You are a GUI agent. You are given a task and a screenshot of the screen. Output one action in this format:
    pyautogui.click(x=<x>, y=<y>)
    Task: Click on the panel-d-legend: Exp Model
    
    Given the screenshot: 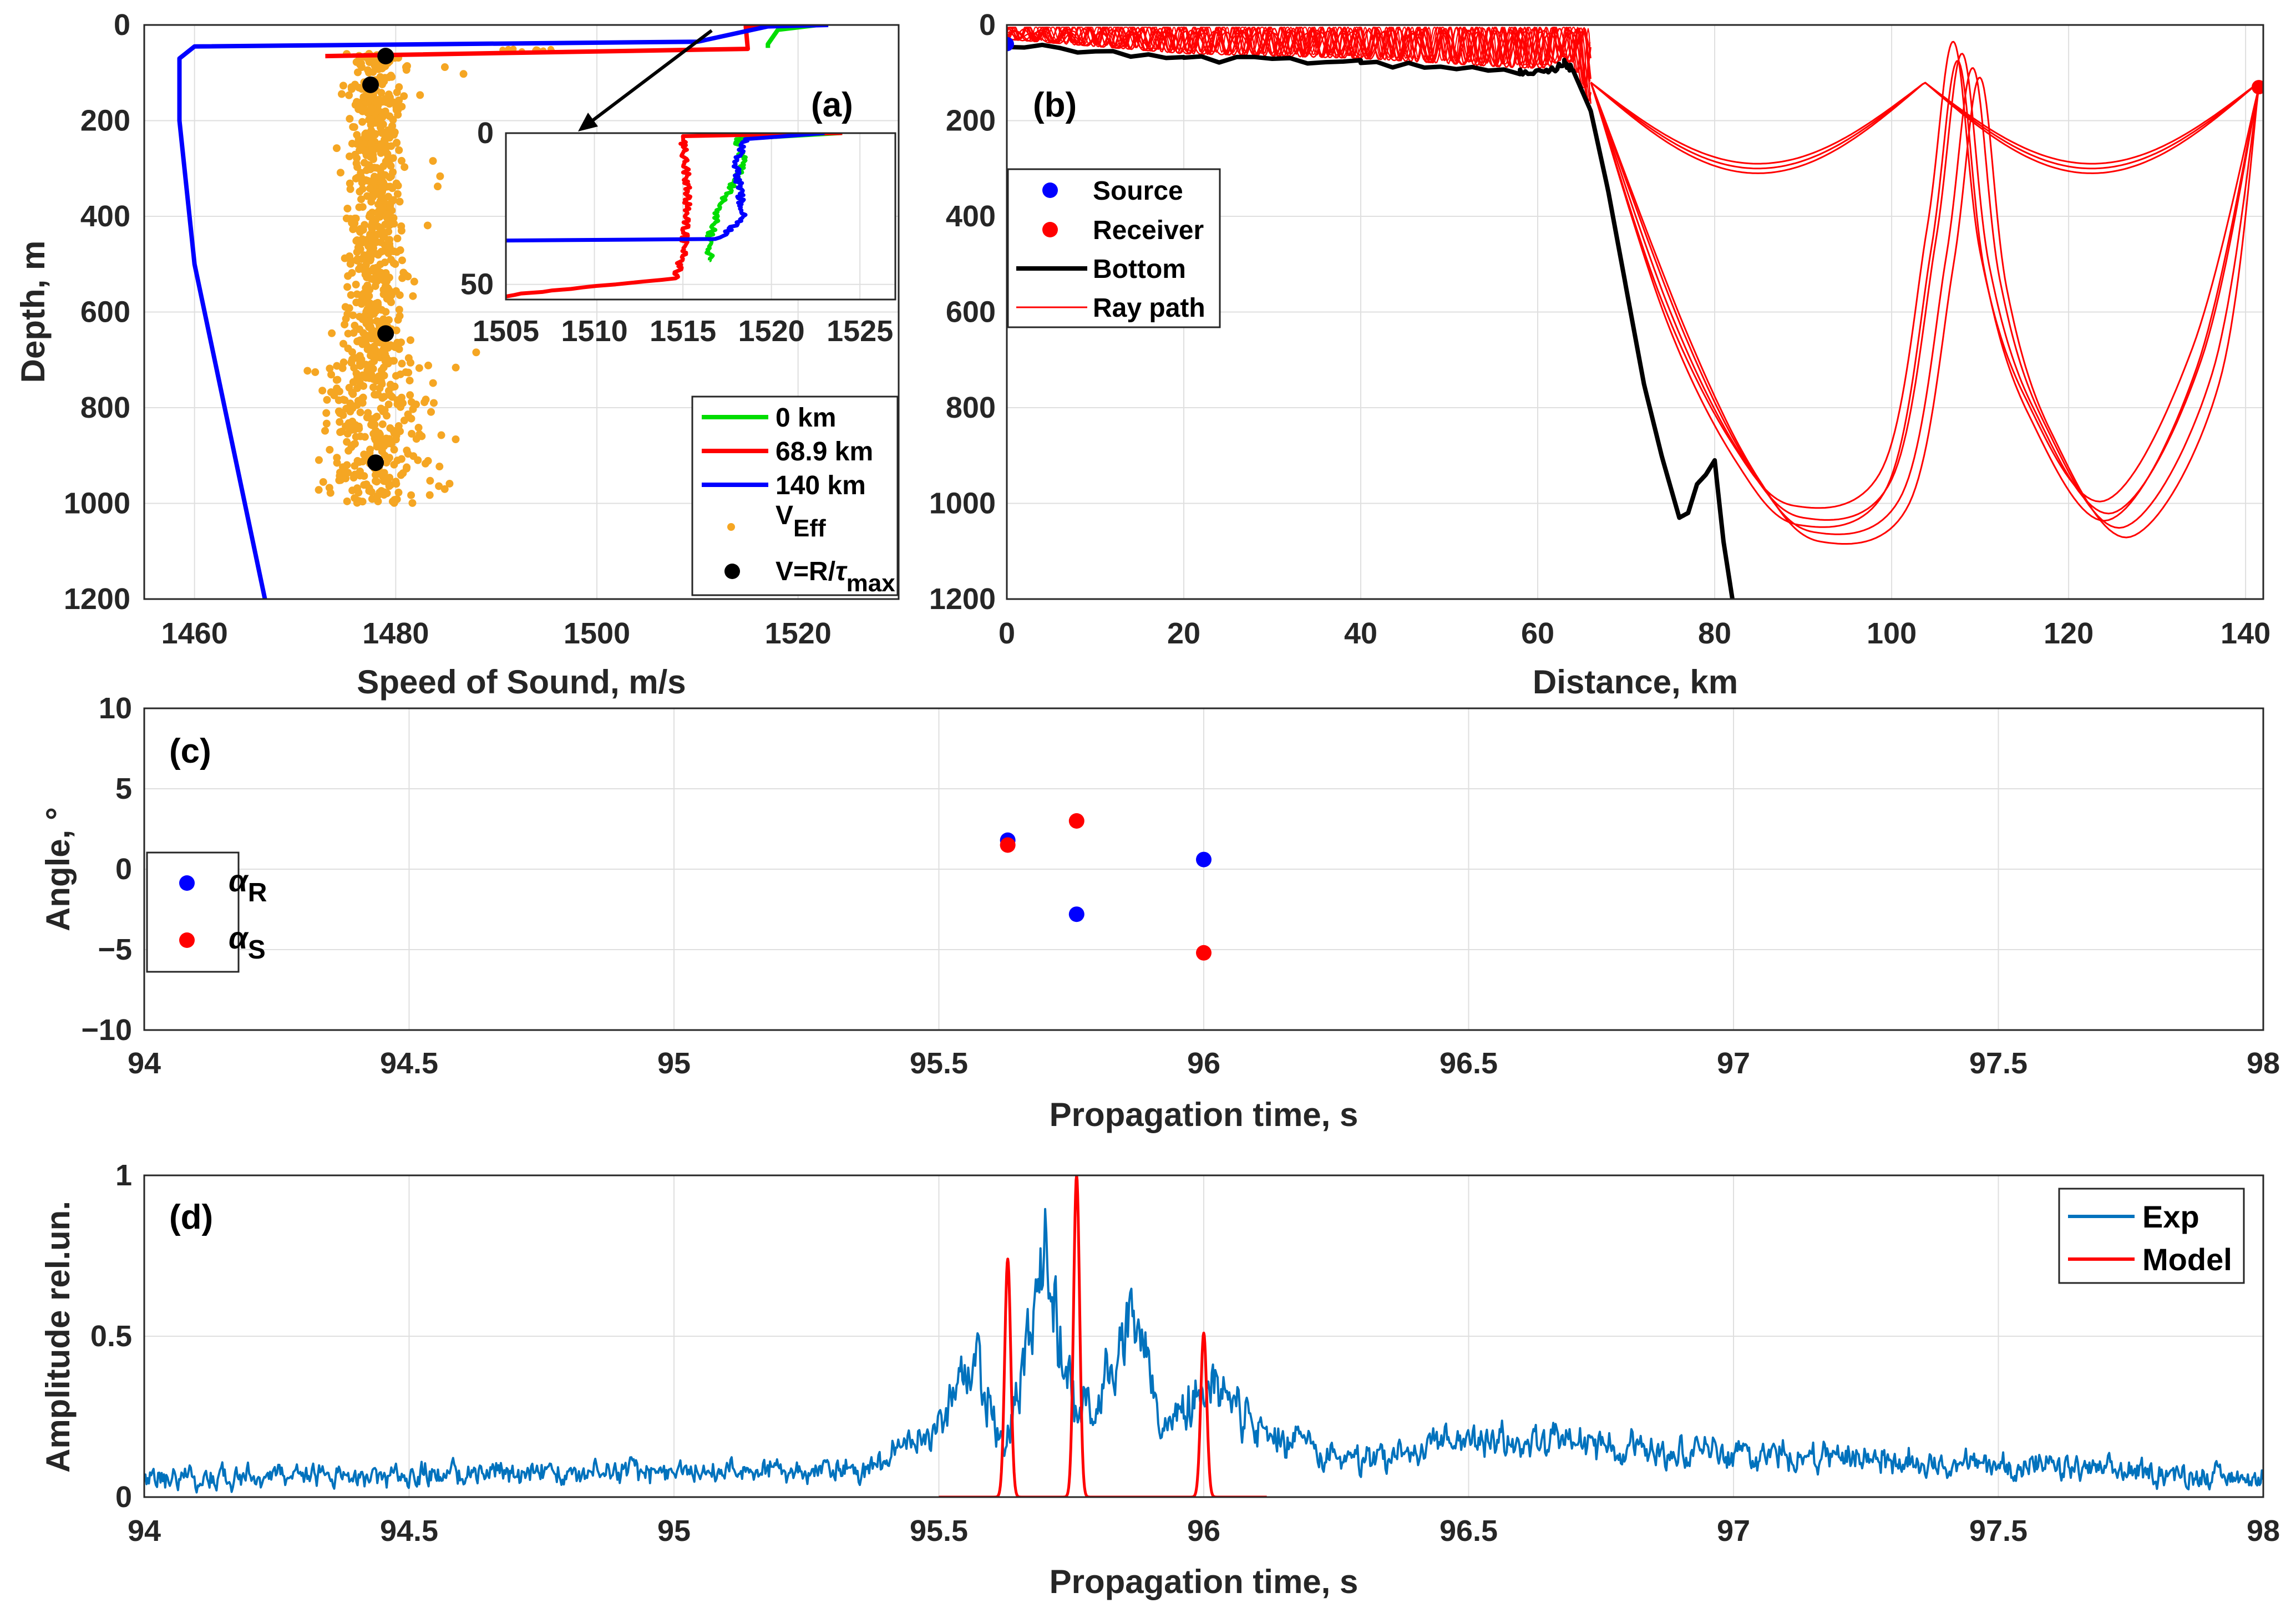 What is the action you would take?
    pyautogui.click(x=2151, y=1236)
    